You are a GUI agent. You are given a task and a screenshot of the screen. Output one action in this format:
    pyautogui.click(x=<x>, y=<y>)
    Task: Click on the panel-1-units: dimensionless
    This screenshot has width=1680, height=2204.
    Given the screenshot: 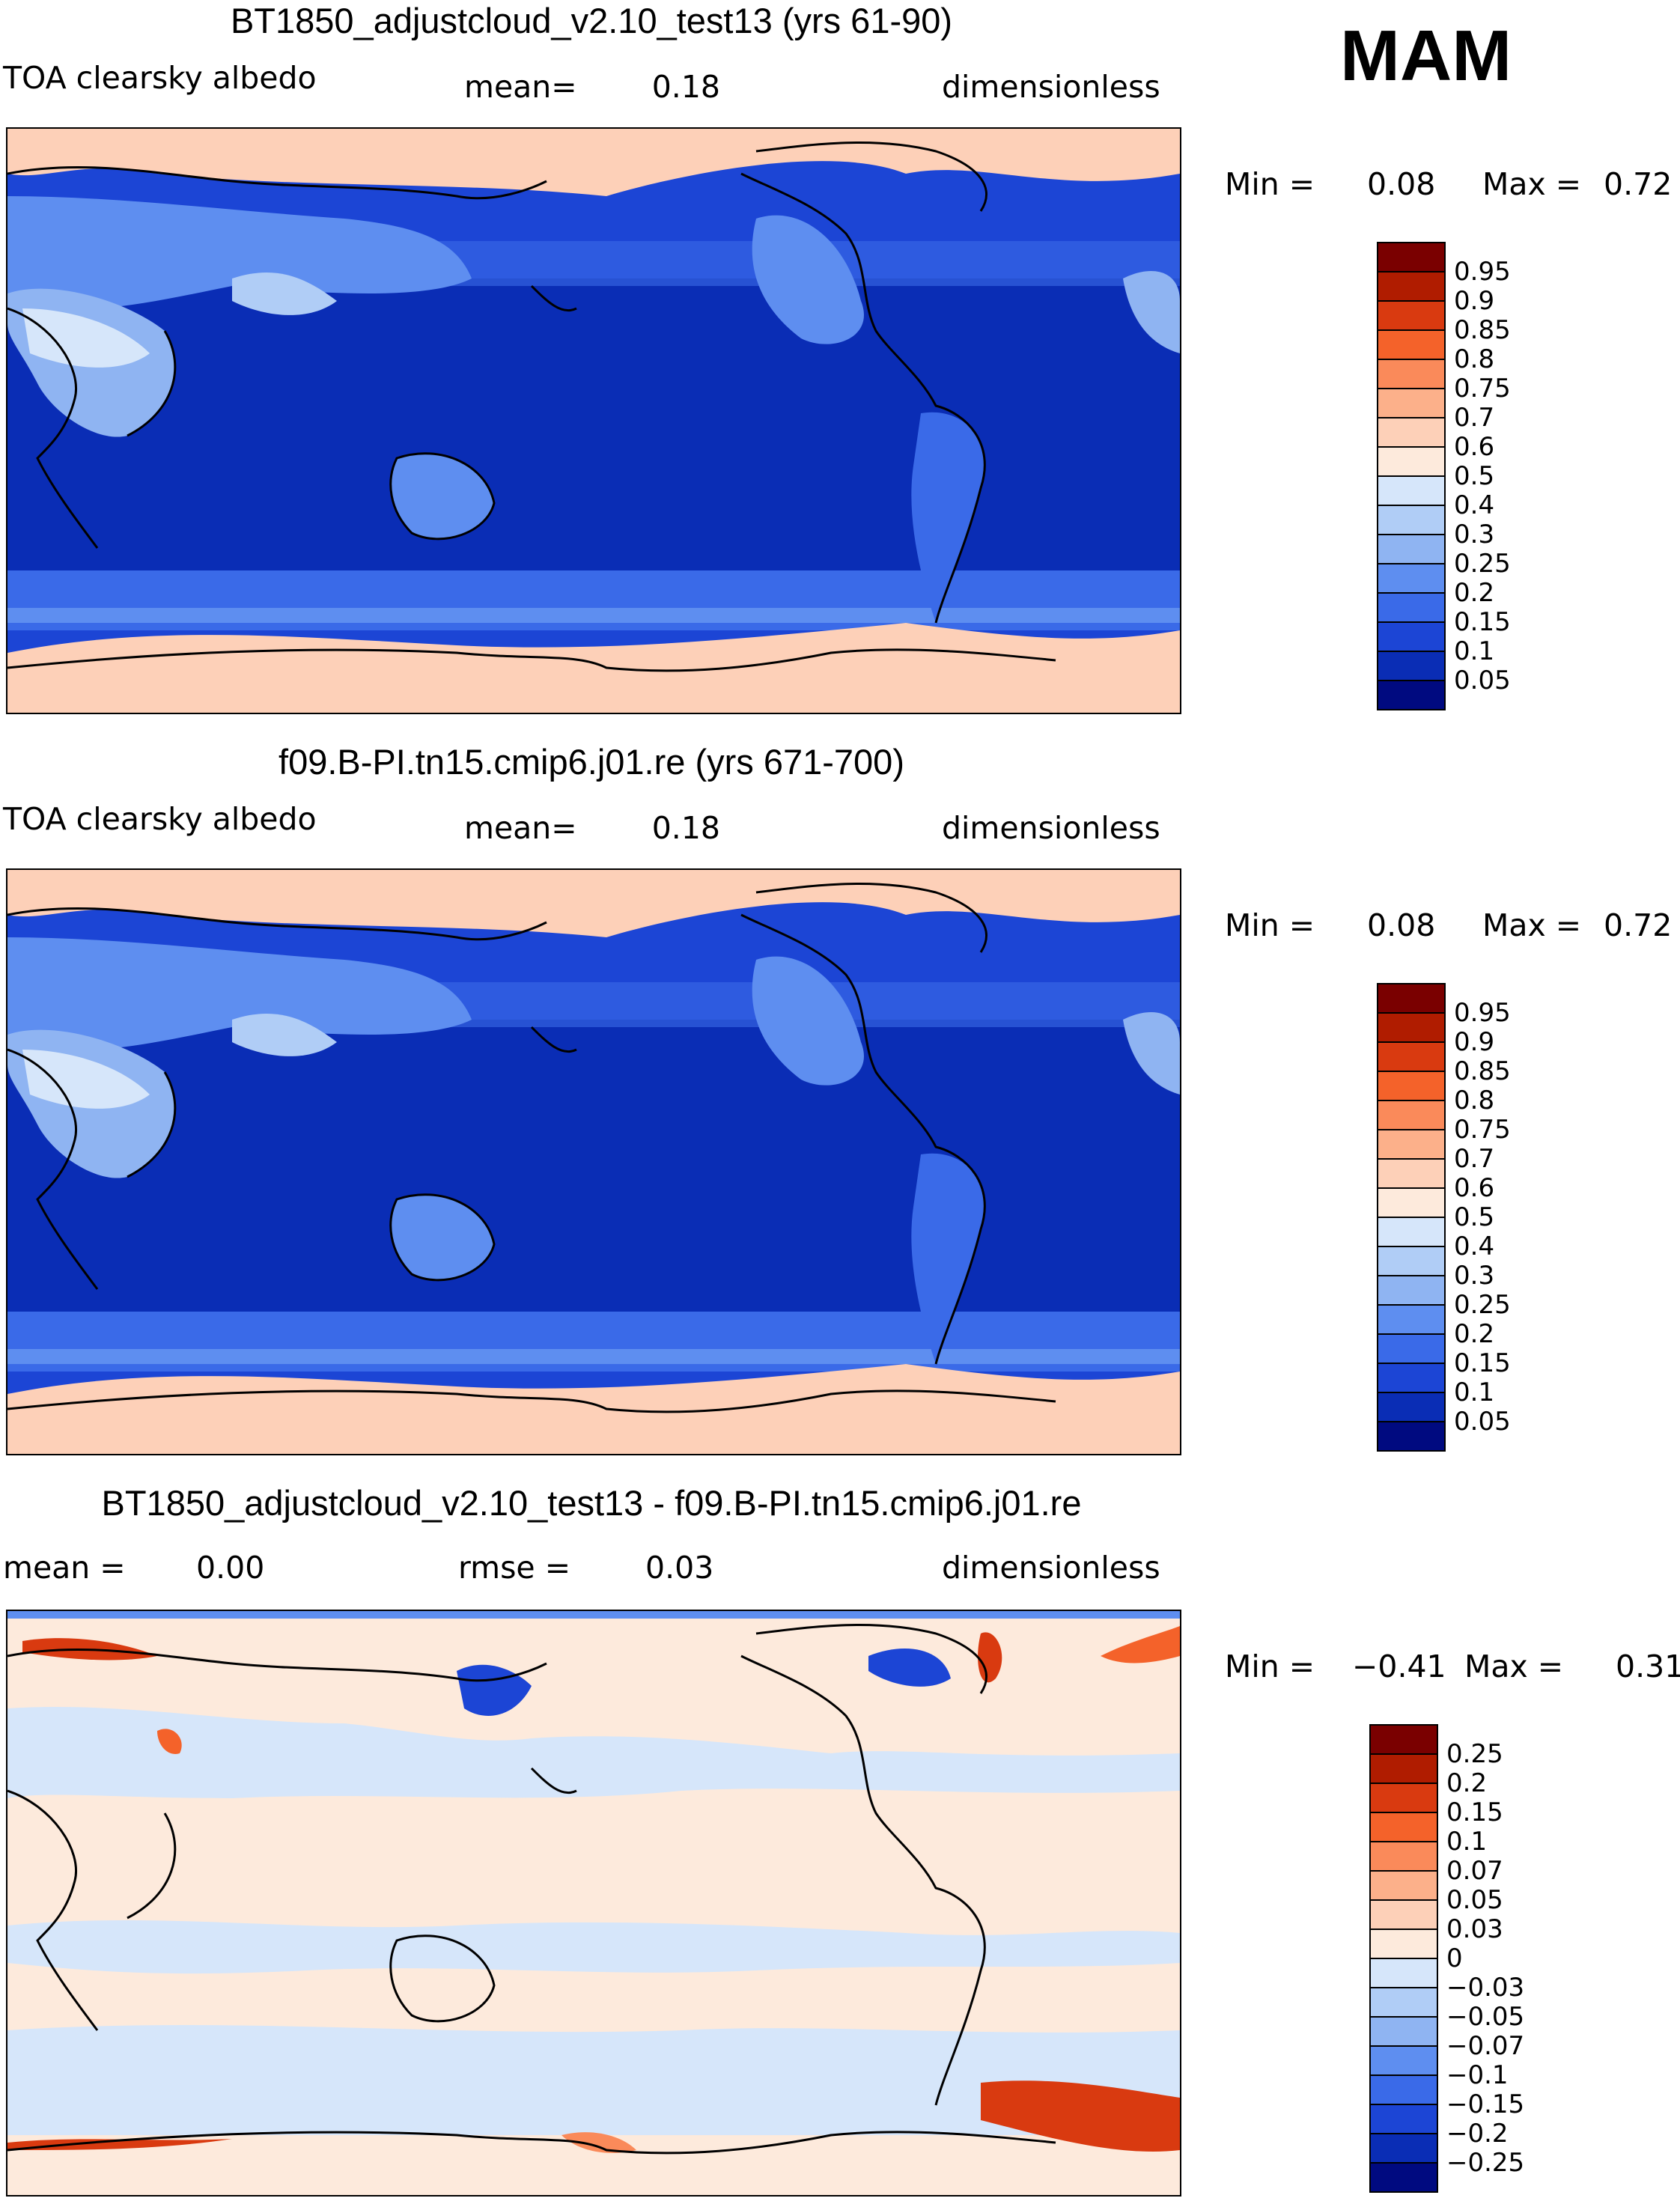 What is the action you would take?
    pyautogui.click(x=1051, y=87)
    